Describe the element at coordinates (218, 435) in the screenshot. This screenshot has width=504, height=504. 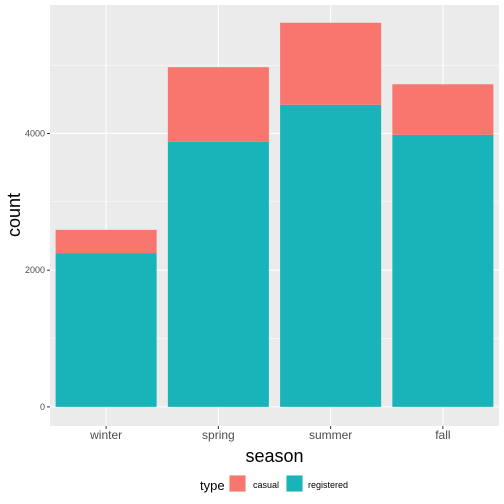
I see `x-tick-label: spring` at that location.